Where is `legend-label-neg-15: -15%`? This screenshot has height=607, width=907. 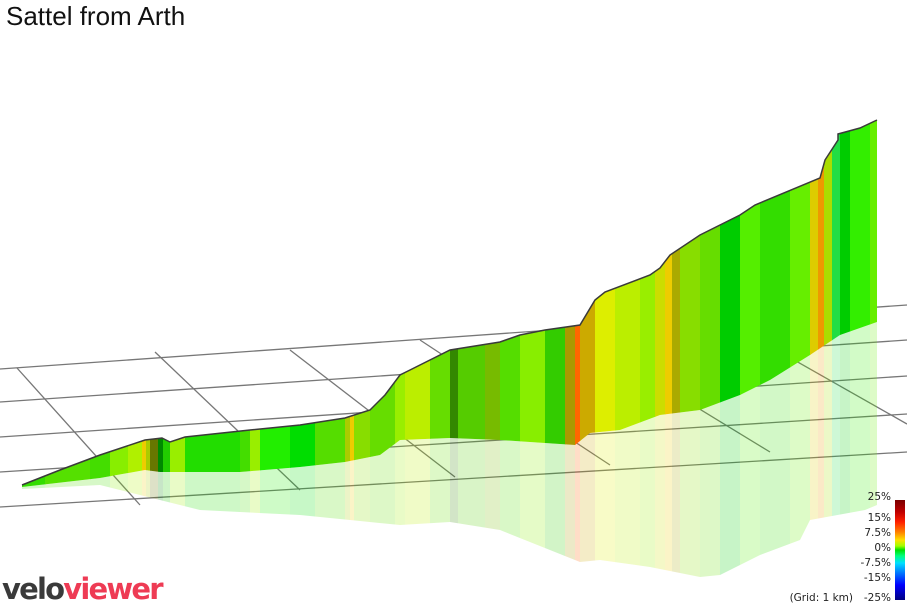
legend-label-neg-15: -15% is located at coordinates (877, 578).